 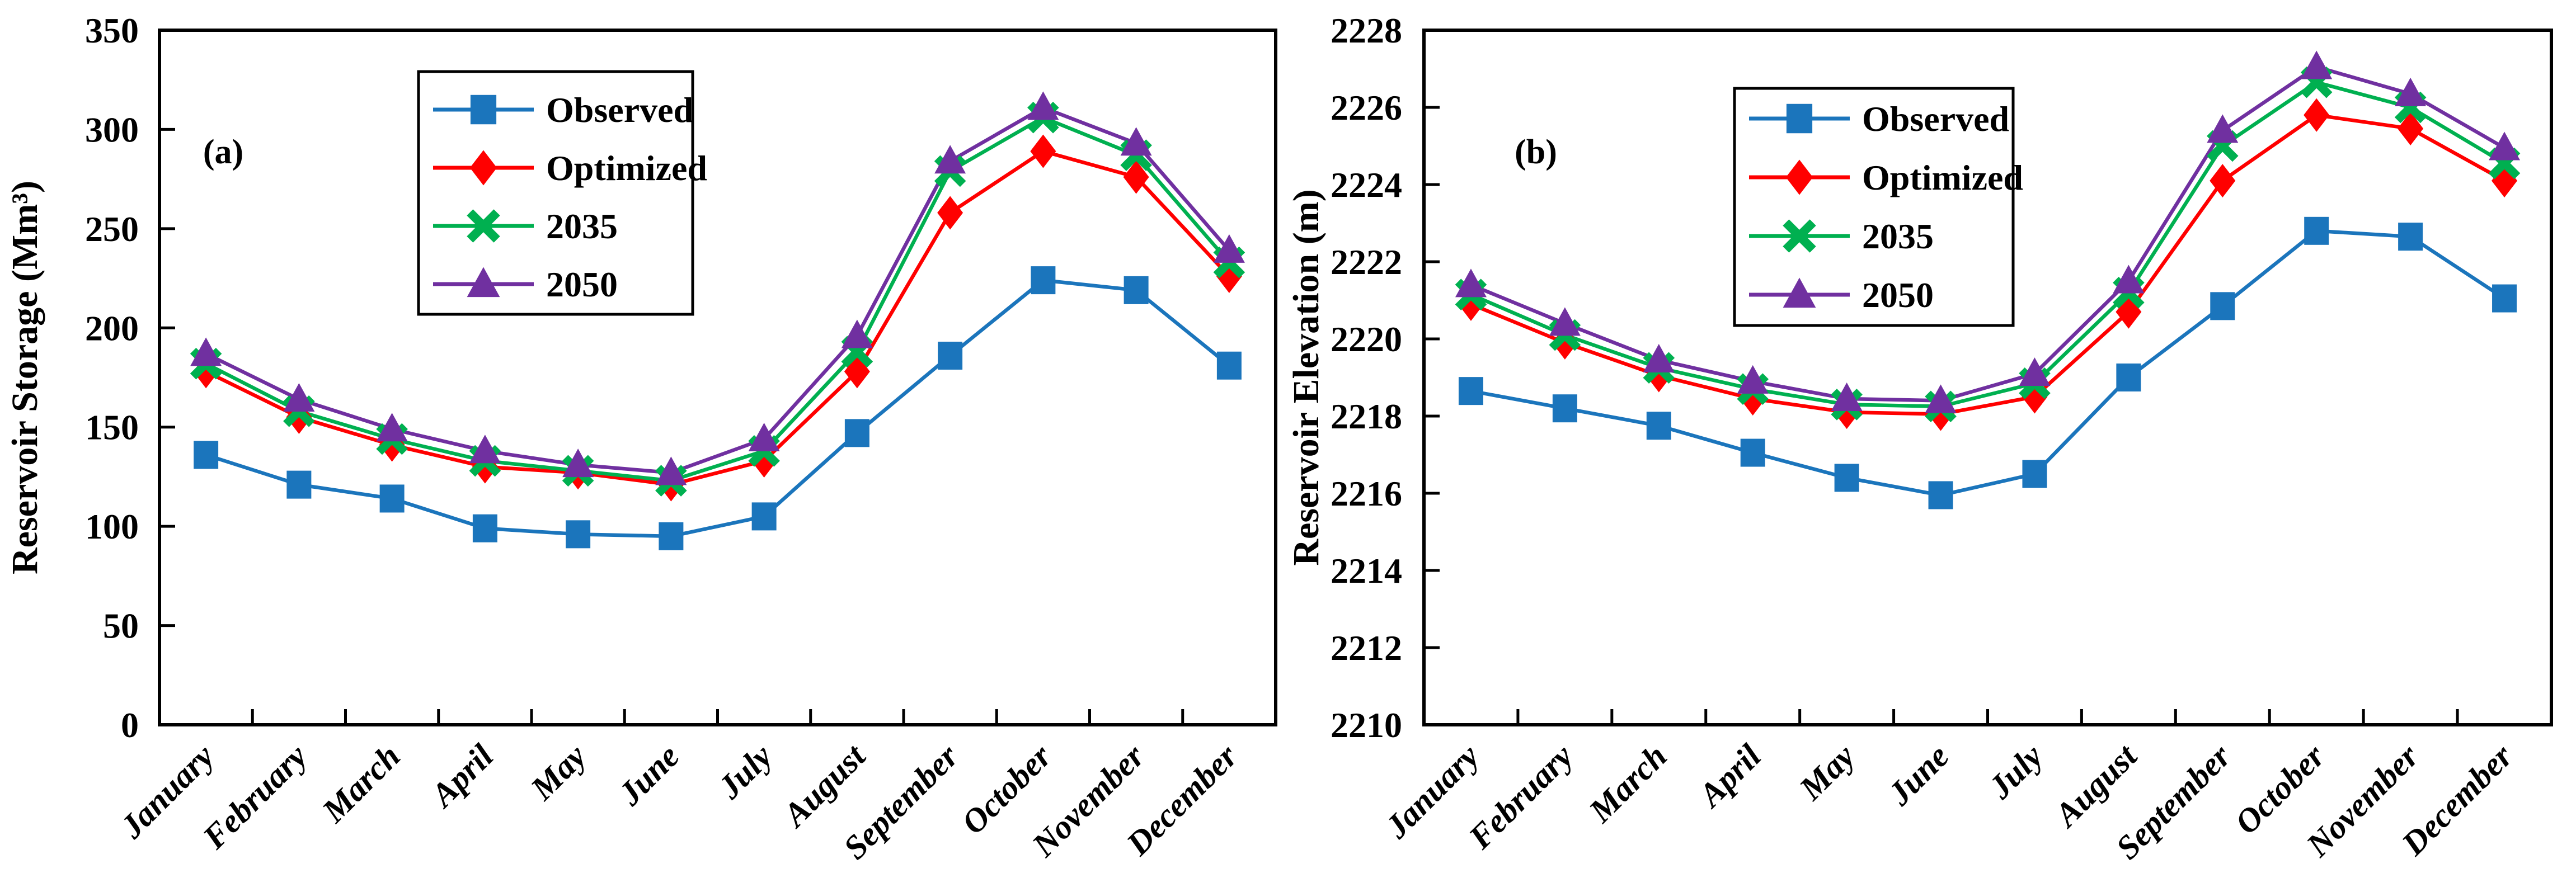 What do you see at coordinates (121, 626) in the screenshot?
I see `y-tick-label: 50` at bounding box center [121, 626].